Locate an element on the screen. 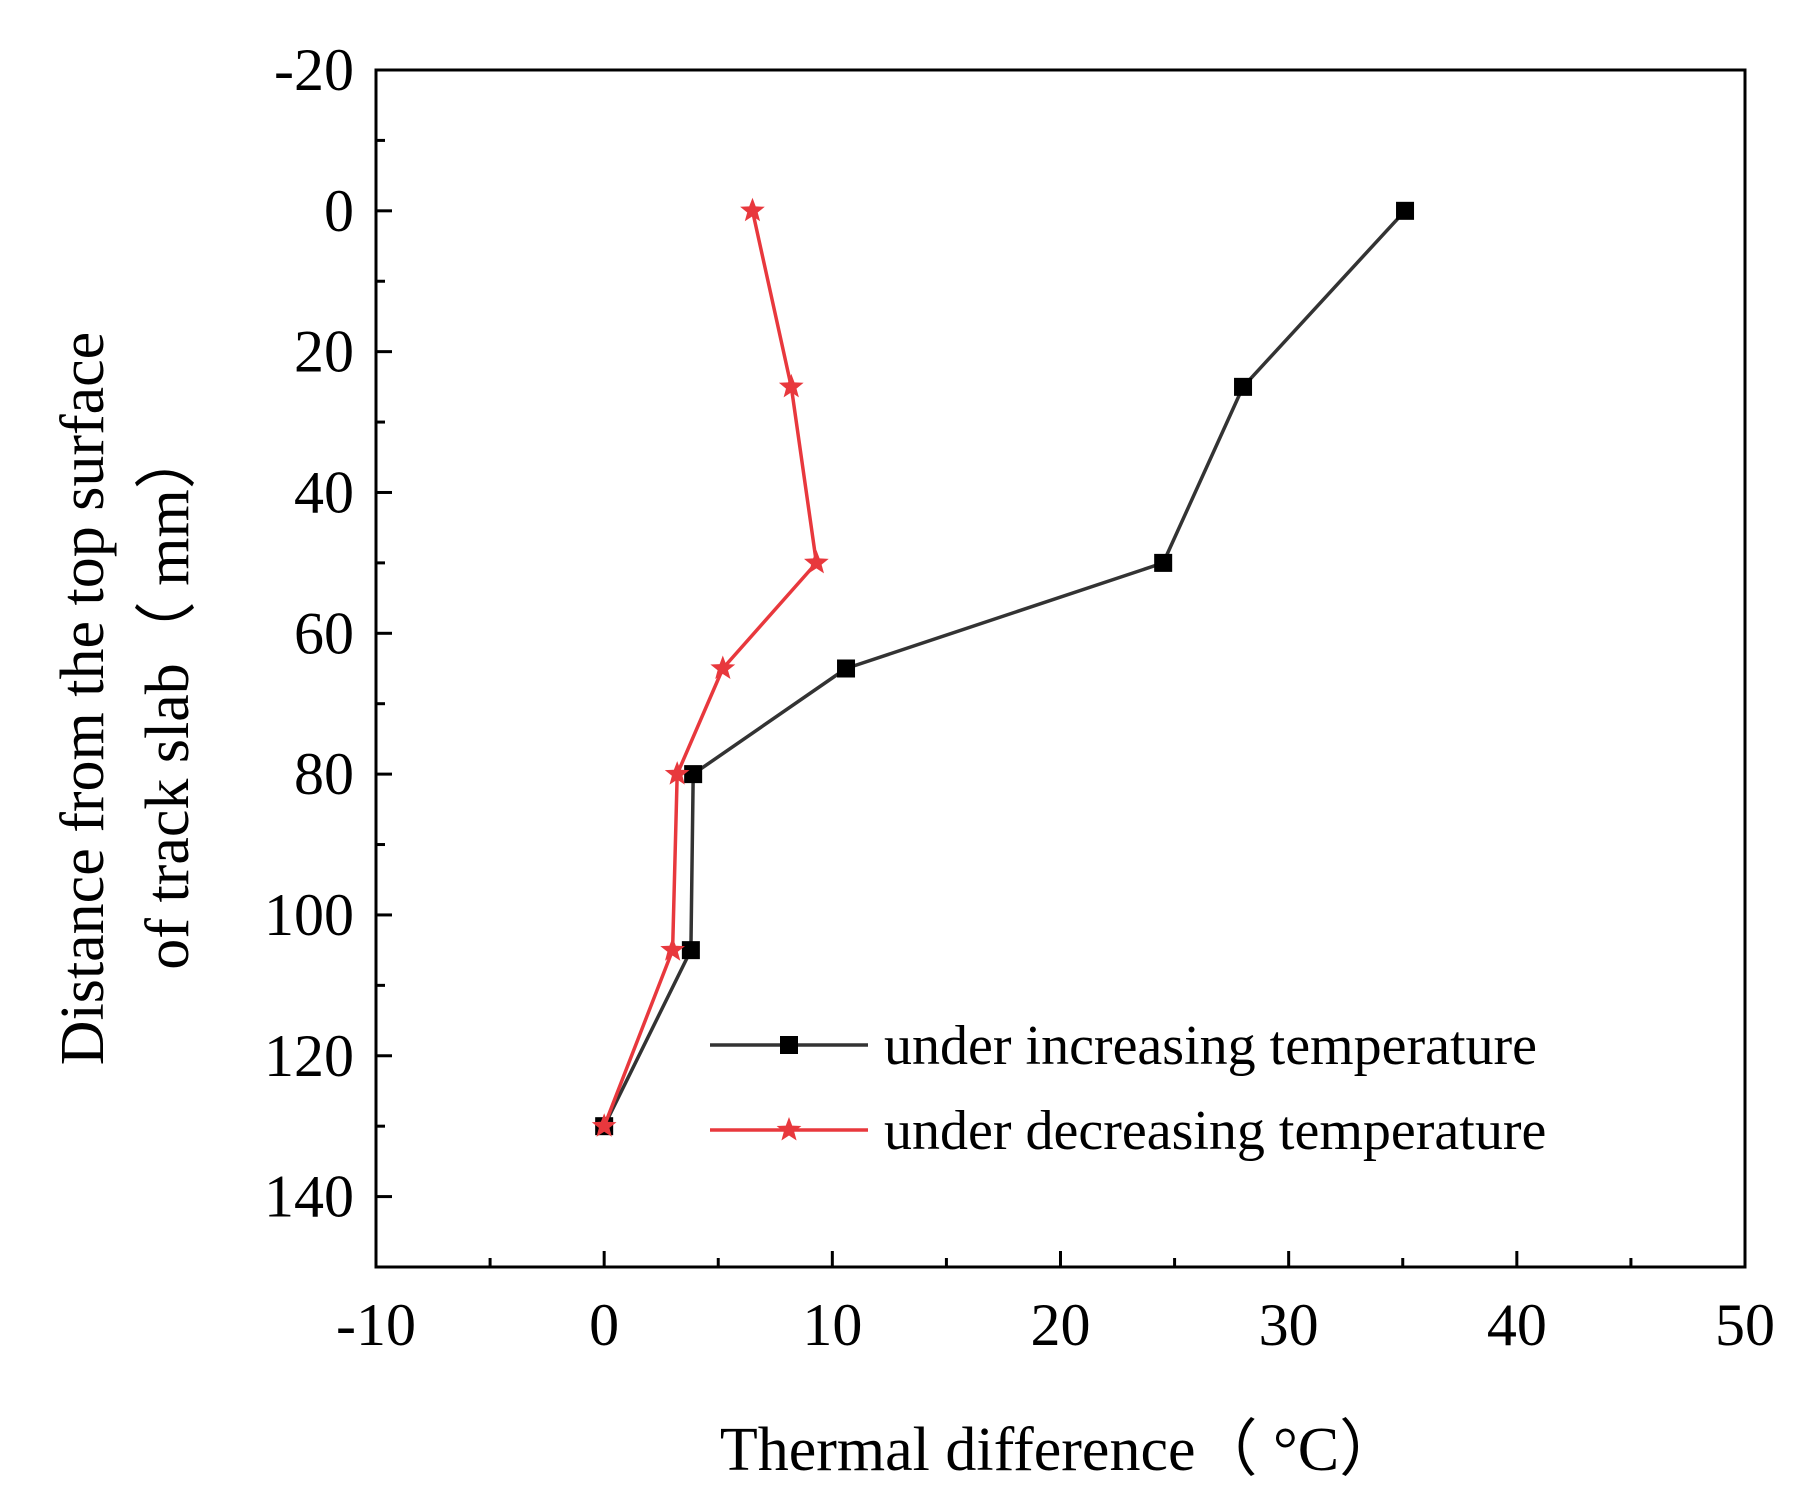  legend-label-increasing: under increasing temperature is located at coordinates (1210, 1046).